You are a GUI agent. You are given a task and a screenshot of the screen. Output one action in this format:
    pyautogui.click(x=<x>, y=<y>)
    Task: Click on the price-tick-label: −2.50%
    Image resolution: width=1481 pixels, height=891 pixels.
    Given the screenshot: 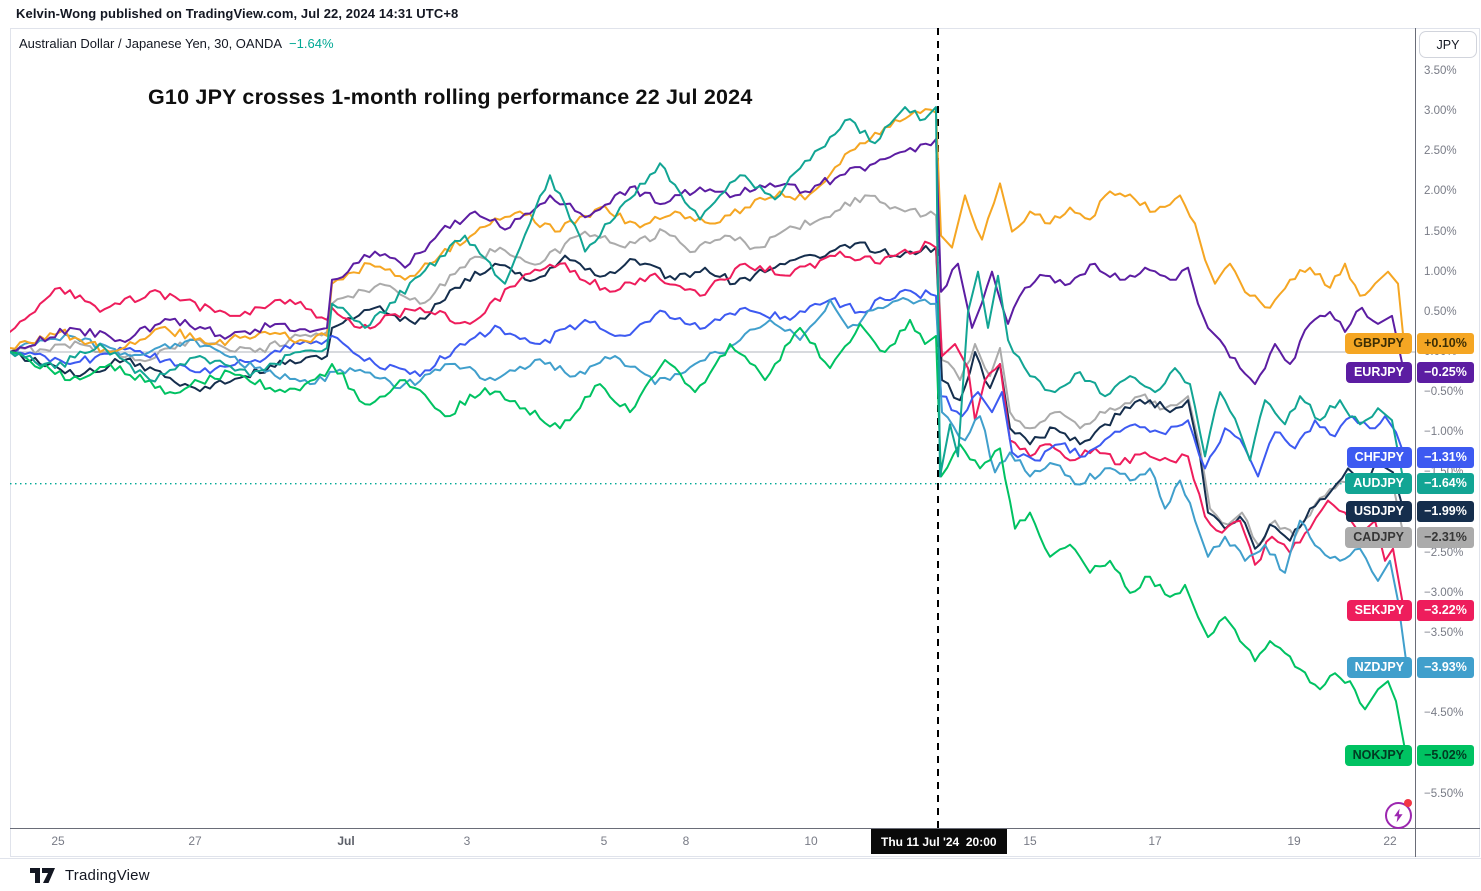 What is the action you would take?
    pyautogui.click(x=1444, y=552)
    